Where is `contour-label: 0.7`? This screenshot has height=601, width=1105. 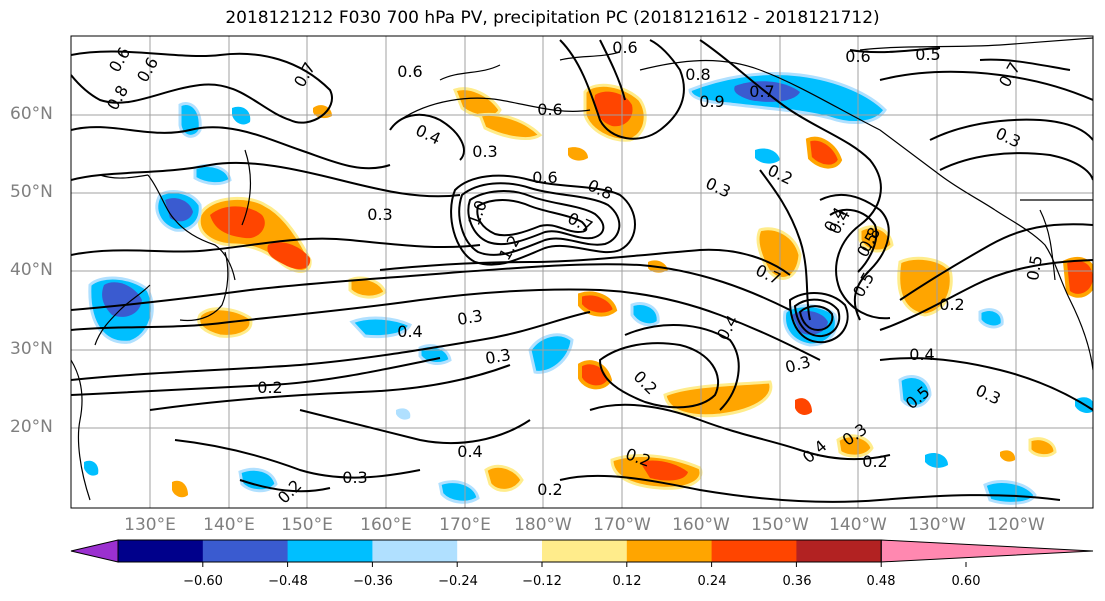
contour-label: 0.7 is located at coordinates (761, 91).